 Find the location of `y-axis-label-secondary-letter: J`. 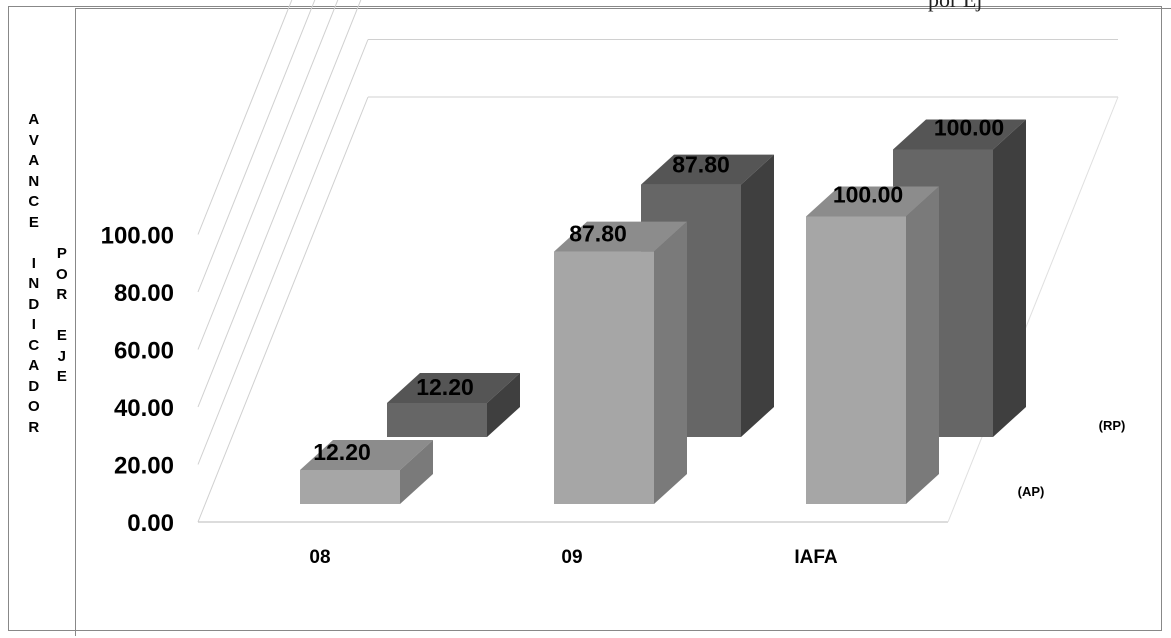

y-axis-label-secondary-letter: J is located at coordinates (61, 356).